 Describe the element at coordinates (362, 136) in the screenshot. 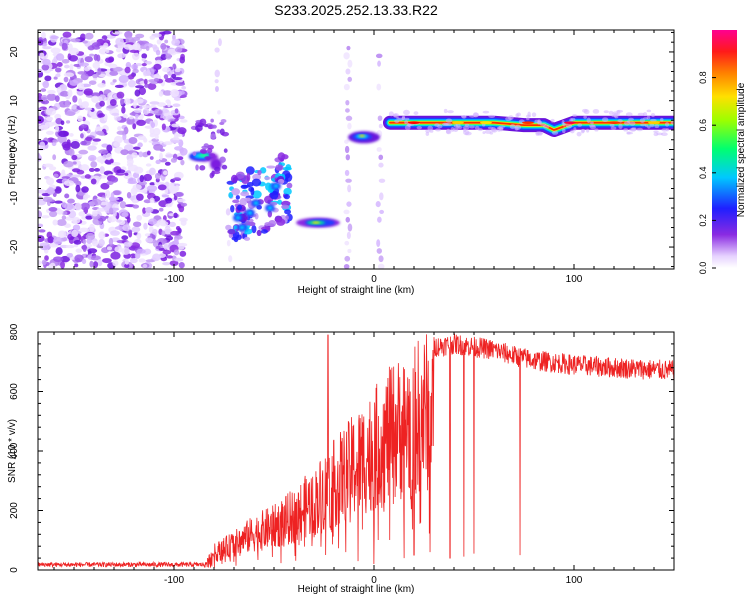

I see `near-zero-blob` at that location.